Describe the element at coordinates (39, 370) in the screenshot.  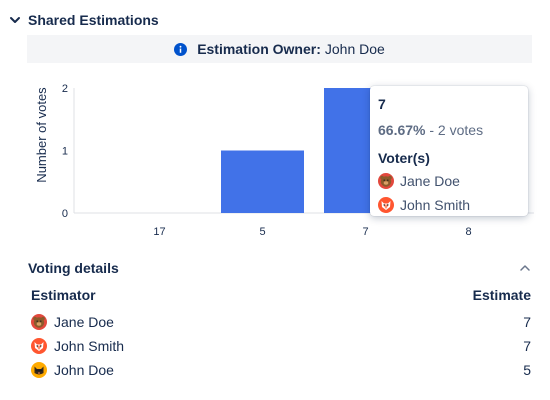
I see `cat-avatar-icon` at that location.